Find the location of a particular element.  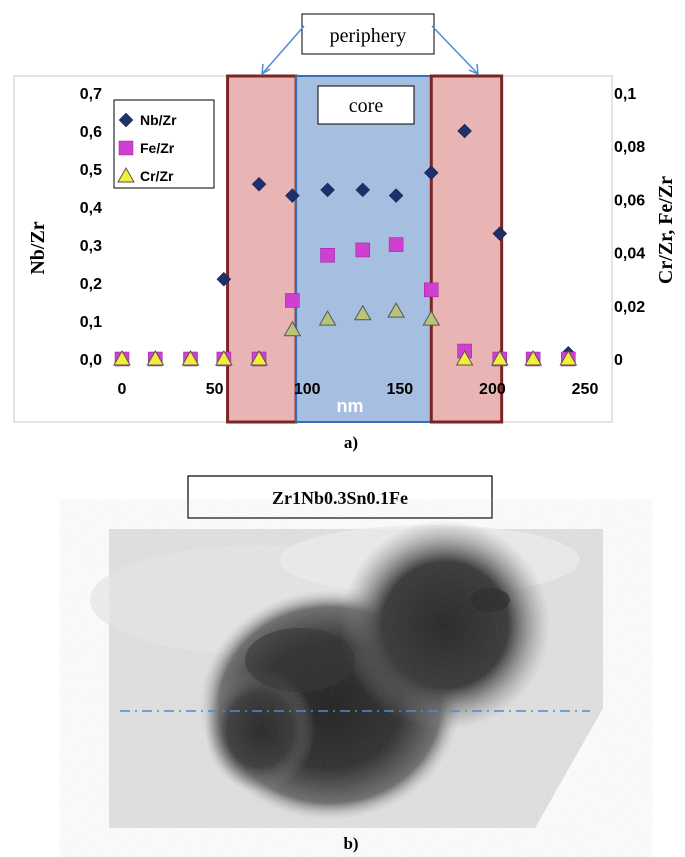

y-left-tick-label: 0,3 is located at coordinates (91, 246).